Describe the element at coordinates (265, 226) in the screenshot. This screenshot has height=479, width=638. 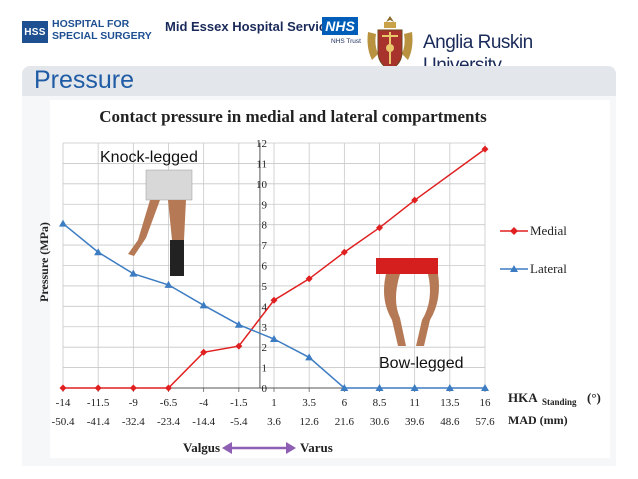
I see `y-tick-label: 8` at that location.